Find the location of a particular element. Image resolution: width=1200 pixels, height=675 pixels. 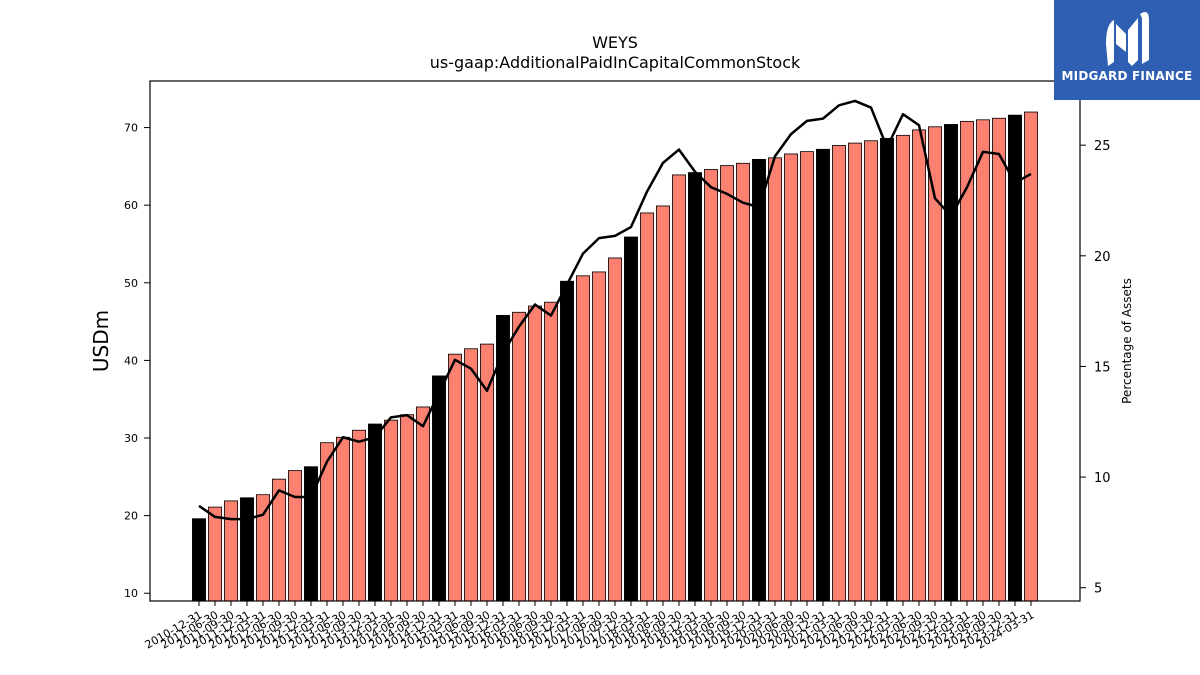

right-axis-ticks: 5 10 15 20 25 is located at coordinates (1095, 368).